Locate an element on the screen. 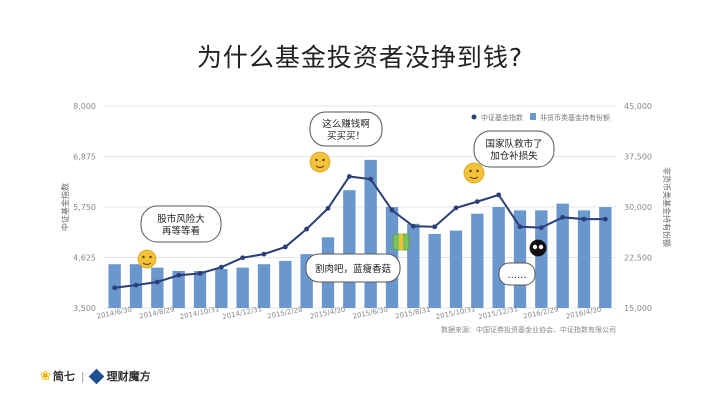 Image resolution: width=720 pixels, height=405 pixels. jianqi-logo: ❀ is located at coordinates (45, 376).